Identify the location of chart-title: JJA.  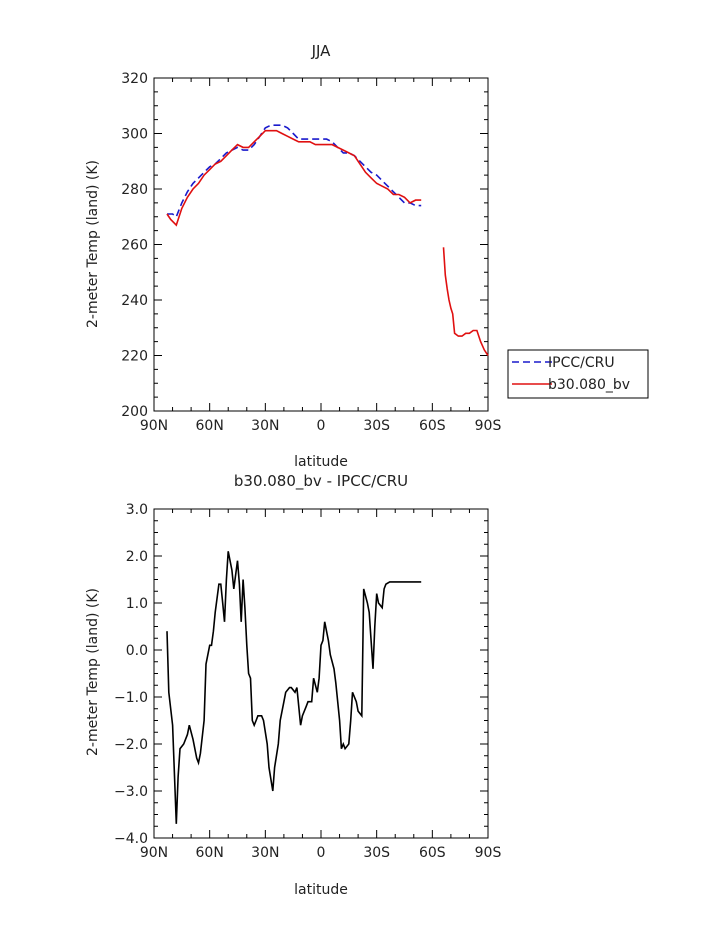
(321, 51).